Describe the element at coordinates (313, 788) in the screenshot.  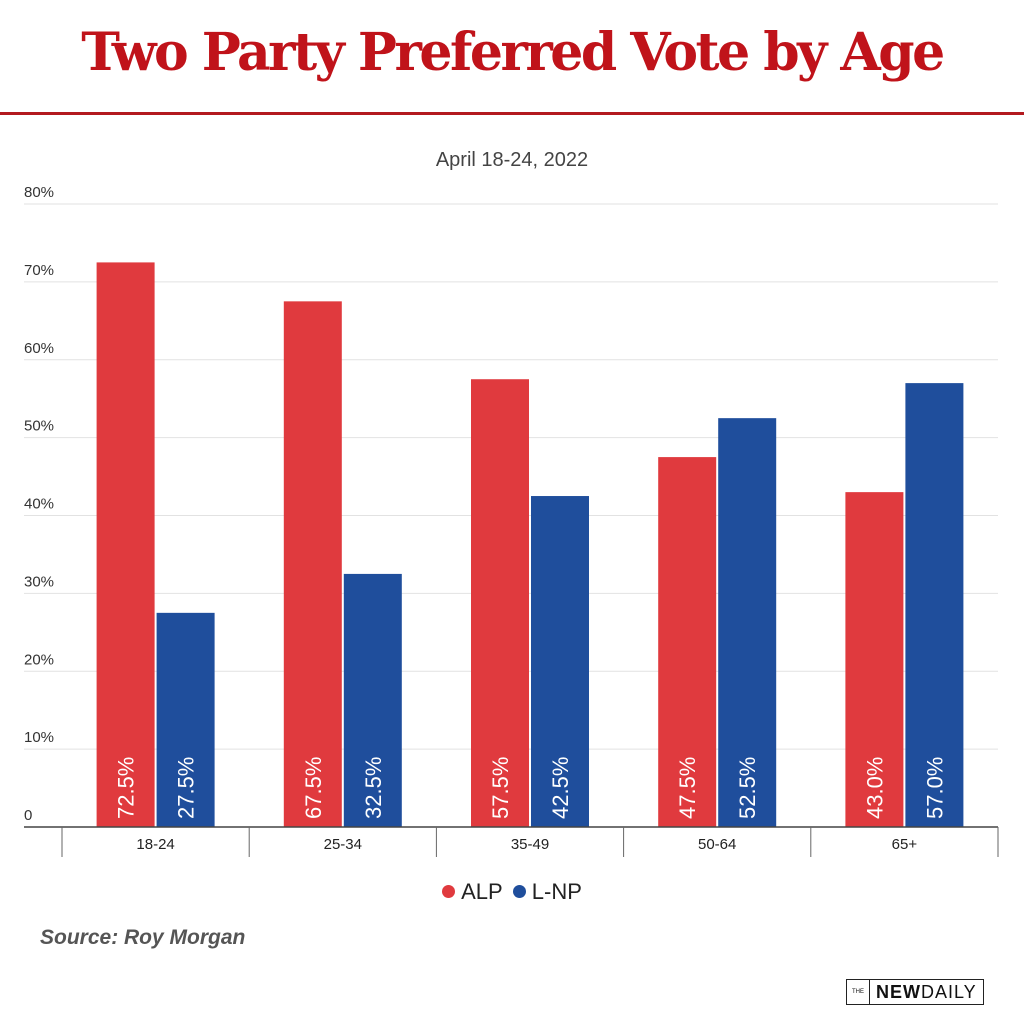
I see `bar-data-label: 67.5%` at that location.